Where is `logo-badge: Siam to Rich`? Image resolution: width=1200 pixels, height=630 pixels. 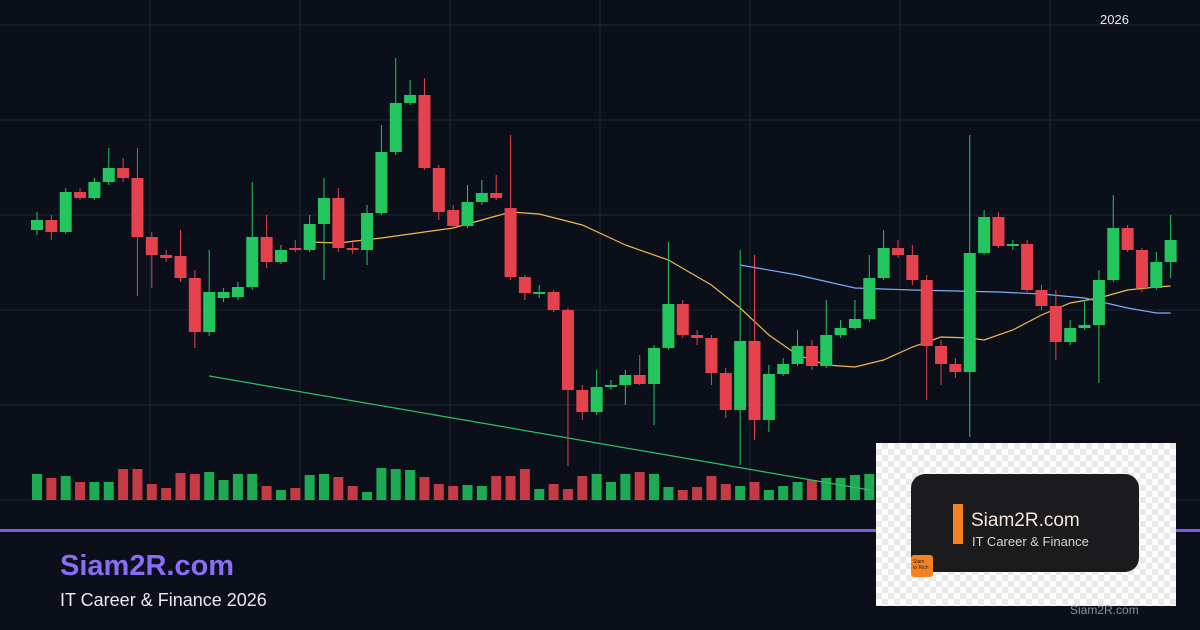
logo-badge: Siam to Rich is located at coordinates (922, 566).